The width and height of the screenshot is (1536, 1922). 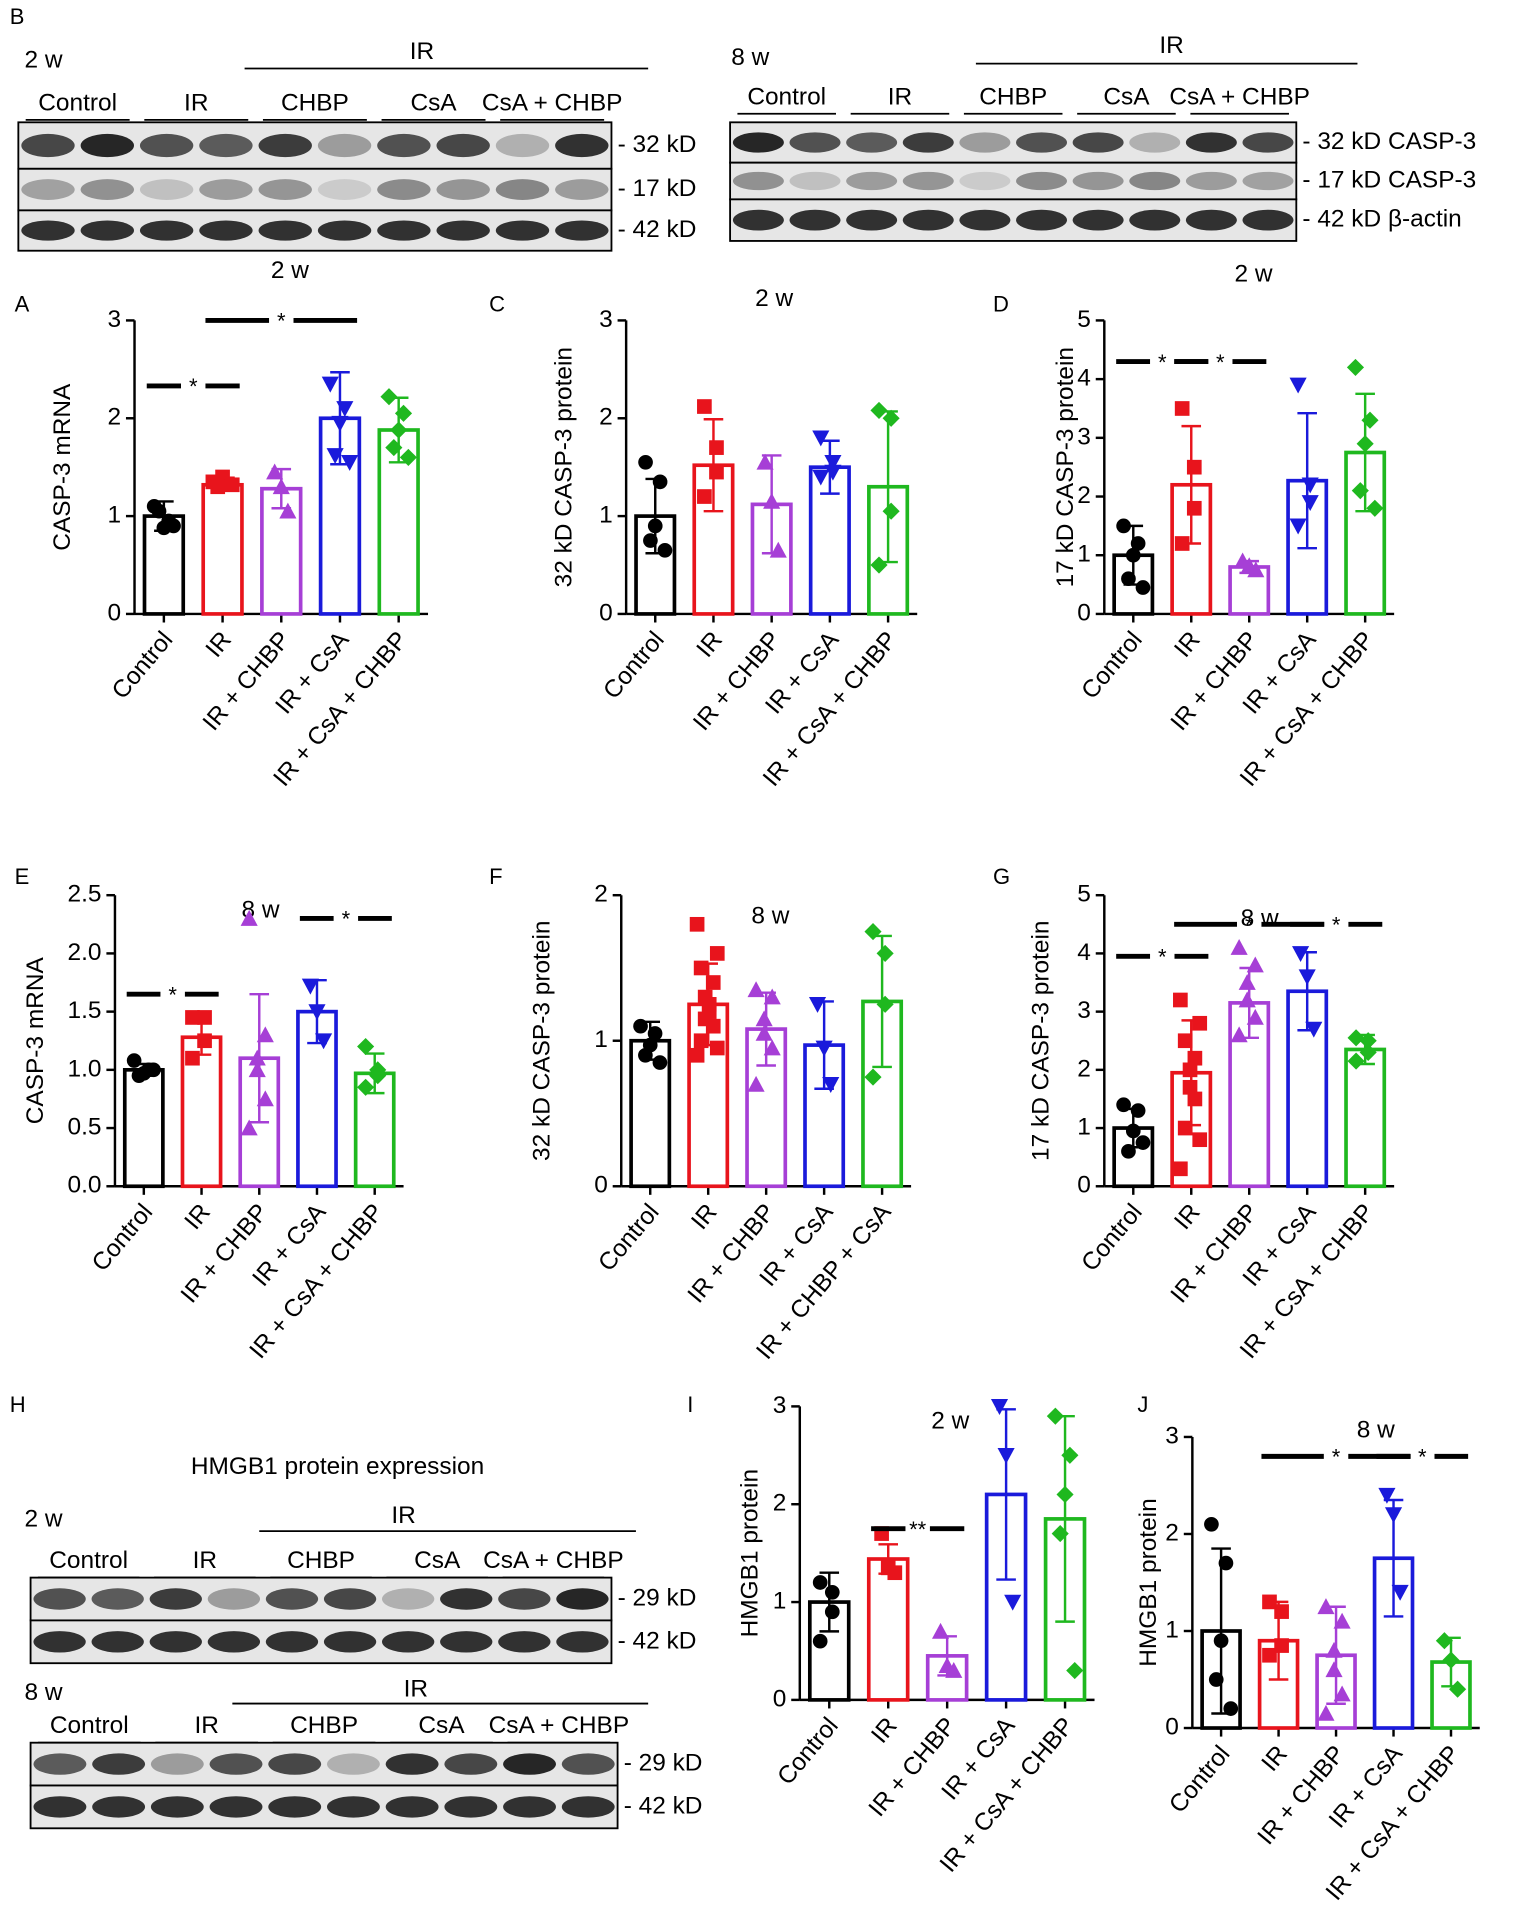 I want to click on y-tick-label: 2, so click(x=1084, y=495).